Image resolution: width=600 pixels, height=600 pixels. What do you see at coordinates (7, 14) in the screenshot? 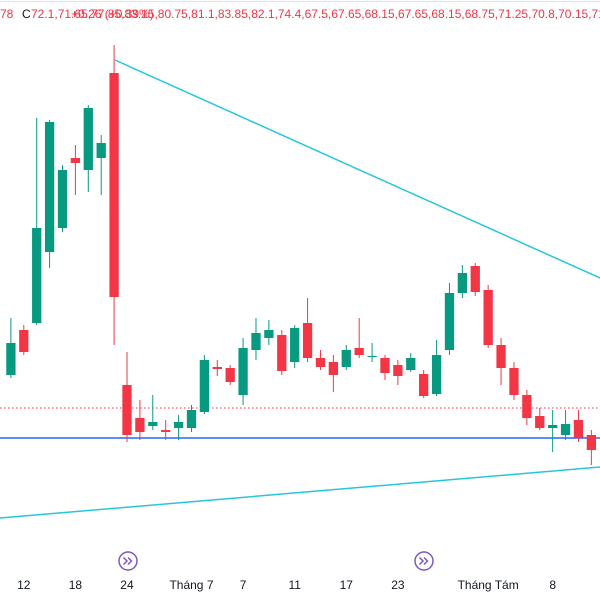
I see `cut-value: 78` at bounding box center [7, 14].